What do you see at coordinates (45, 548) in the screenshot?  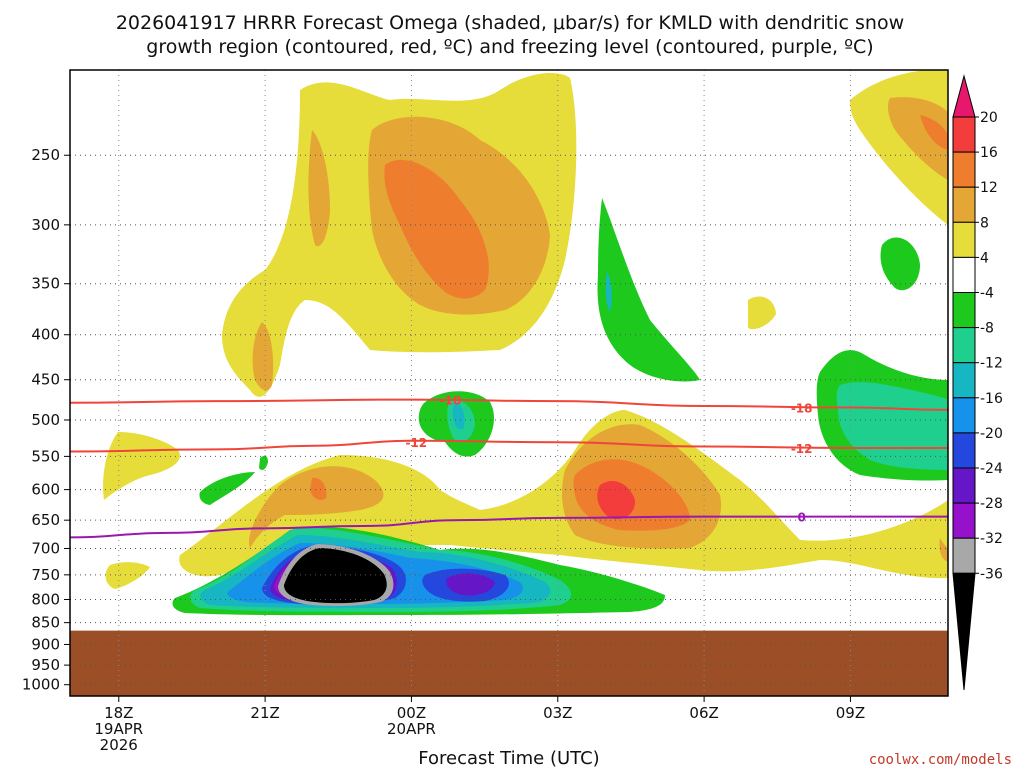 I see `y-tick-label: 700` at bounding box center [45, 548].